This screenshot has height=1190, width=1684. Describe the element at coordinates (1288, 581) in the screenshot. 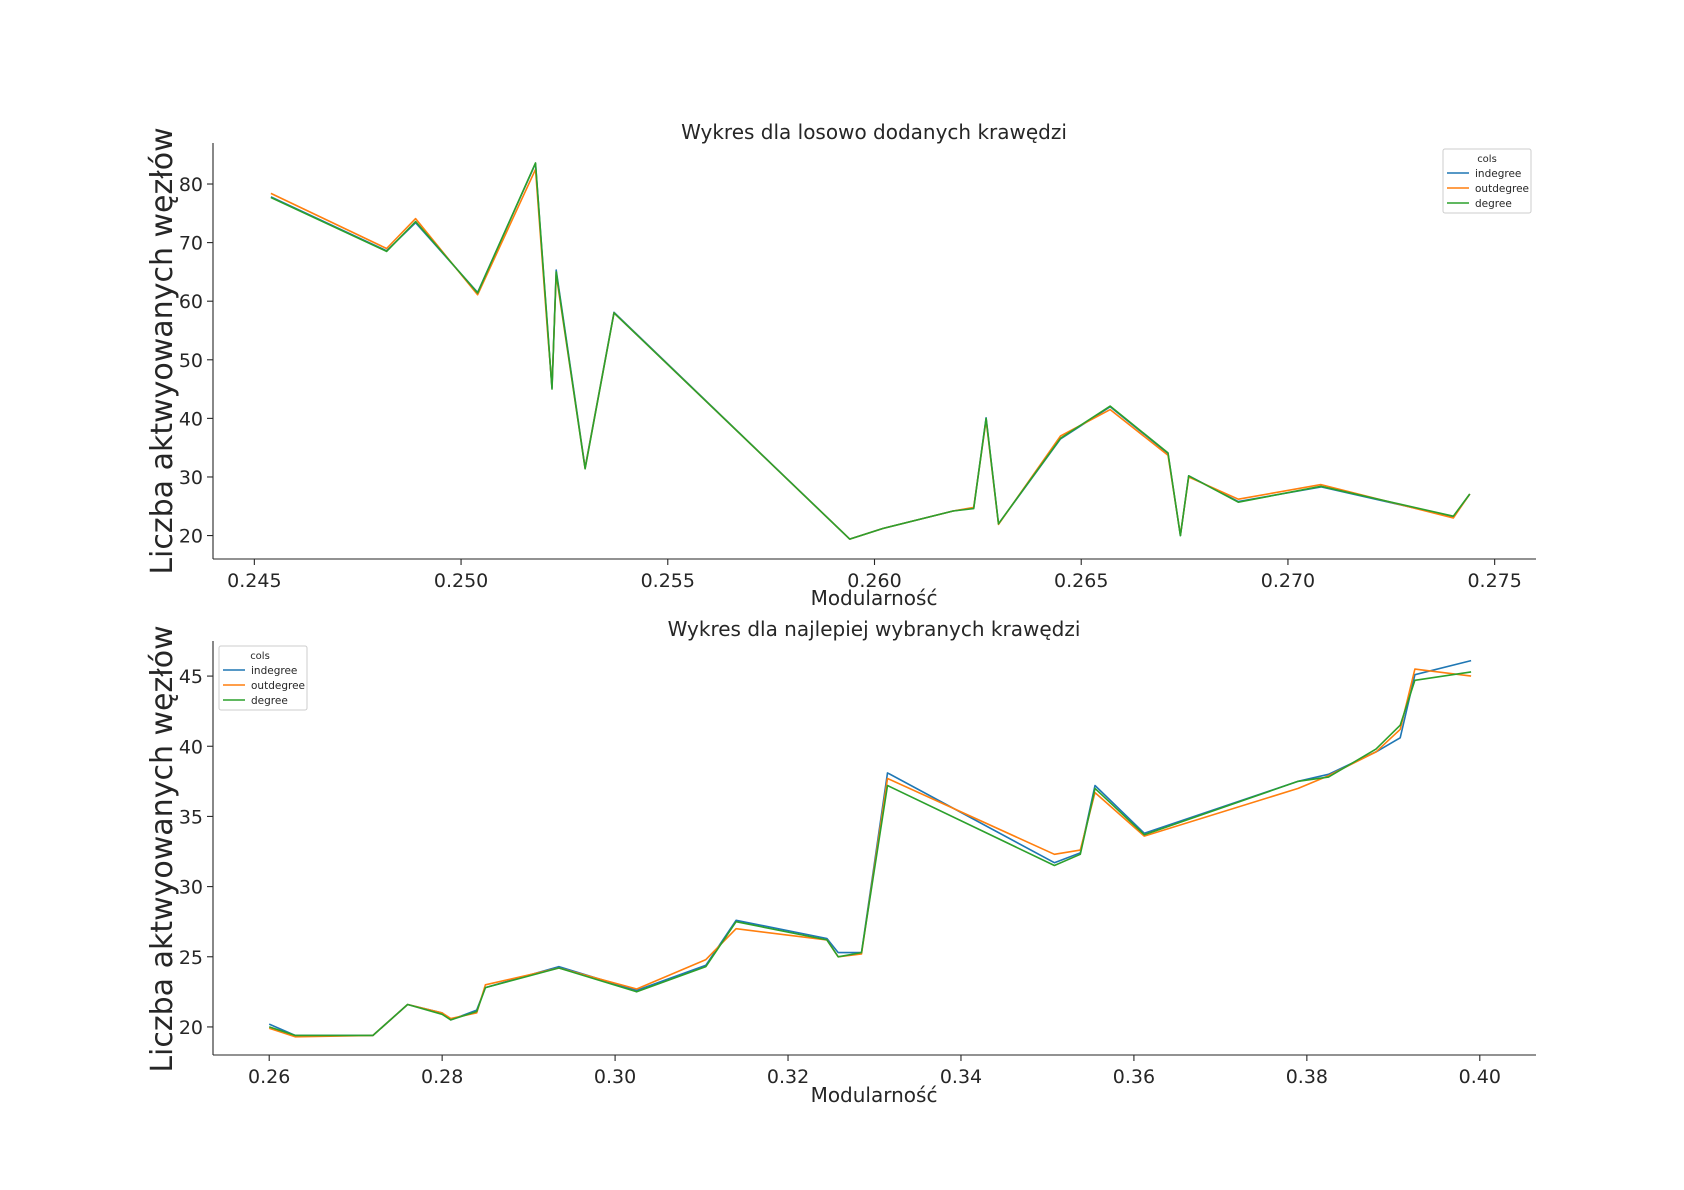

I see `x-tick-label: 0.270` at that location.